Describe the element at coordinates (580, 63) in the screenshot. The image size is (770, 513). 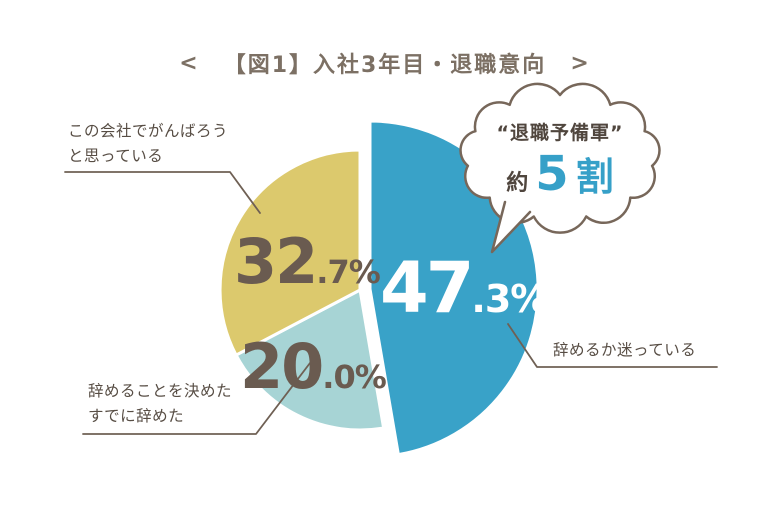
I see `title-right-bracket: >` at that location.